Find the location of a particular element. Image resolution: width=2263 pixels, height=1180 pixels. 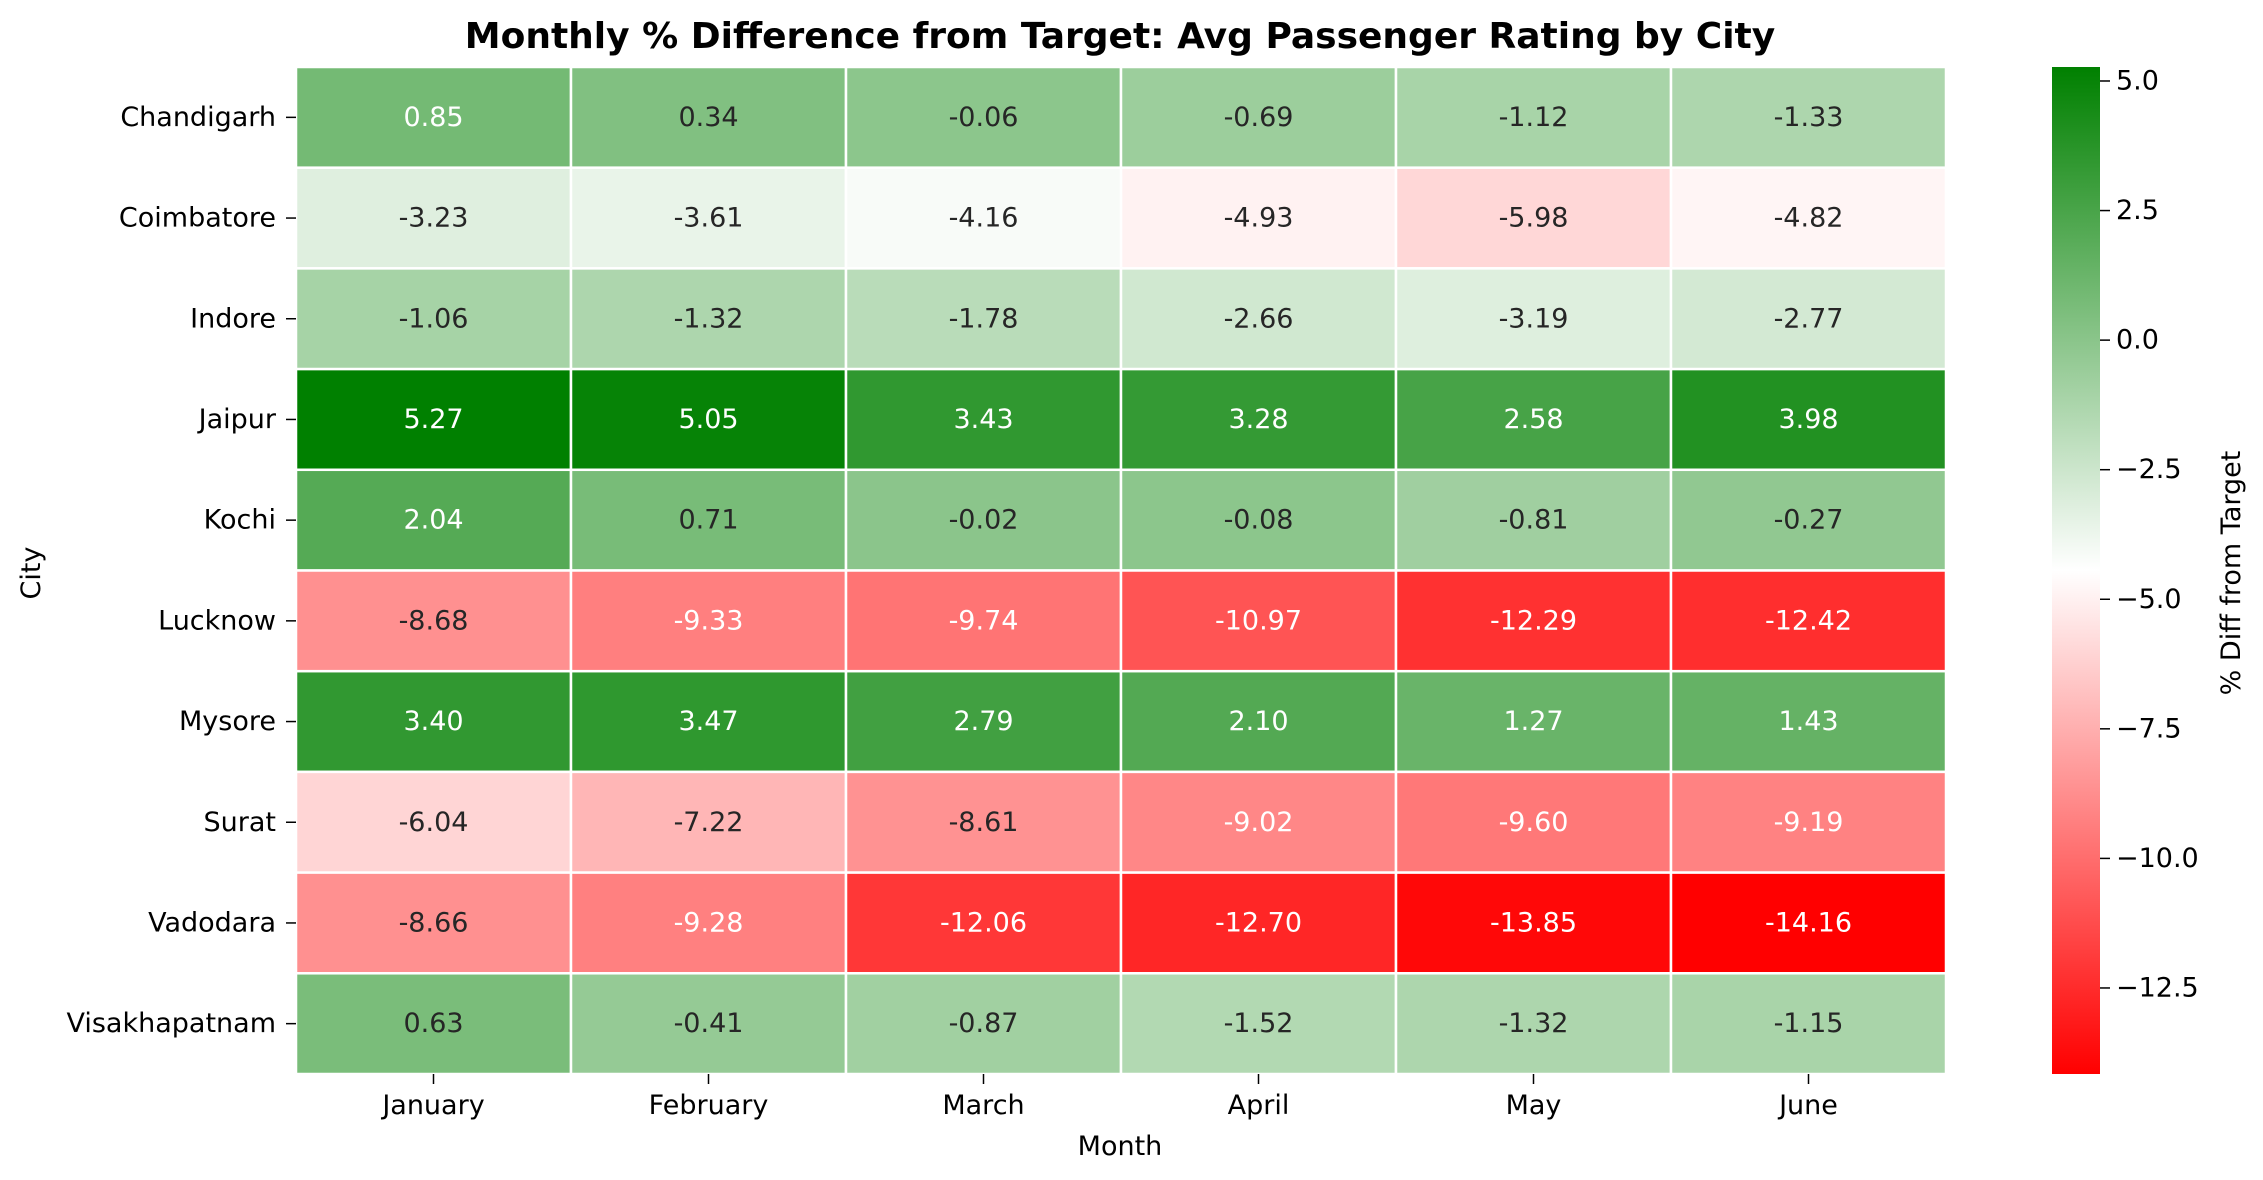

cell-value-label: 2.04 is located at coordinates (433, 520).